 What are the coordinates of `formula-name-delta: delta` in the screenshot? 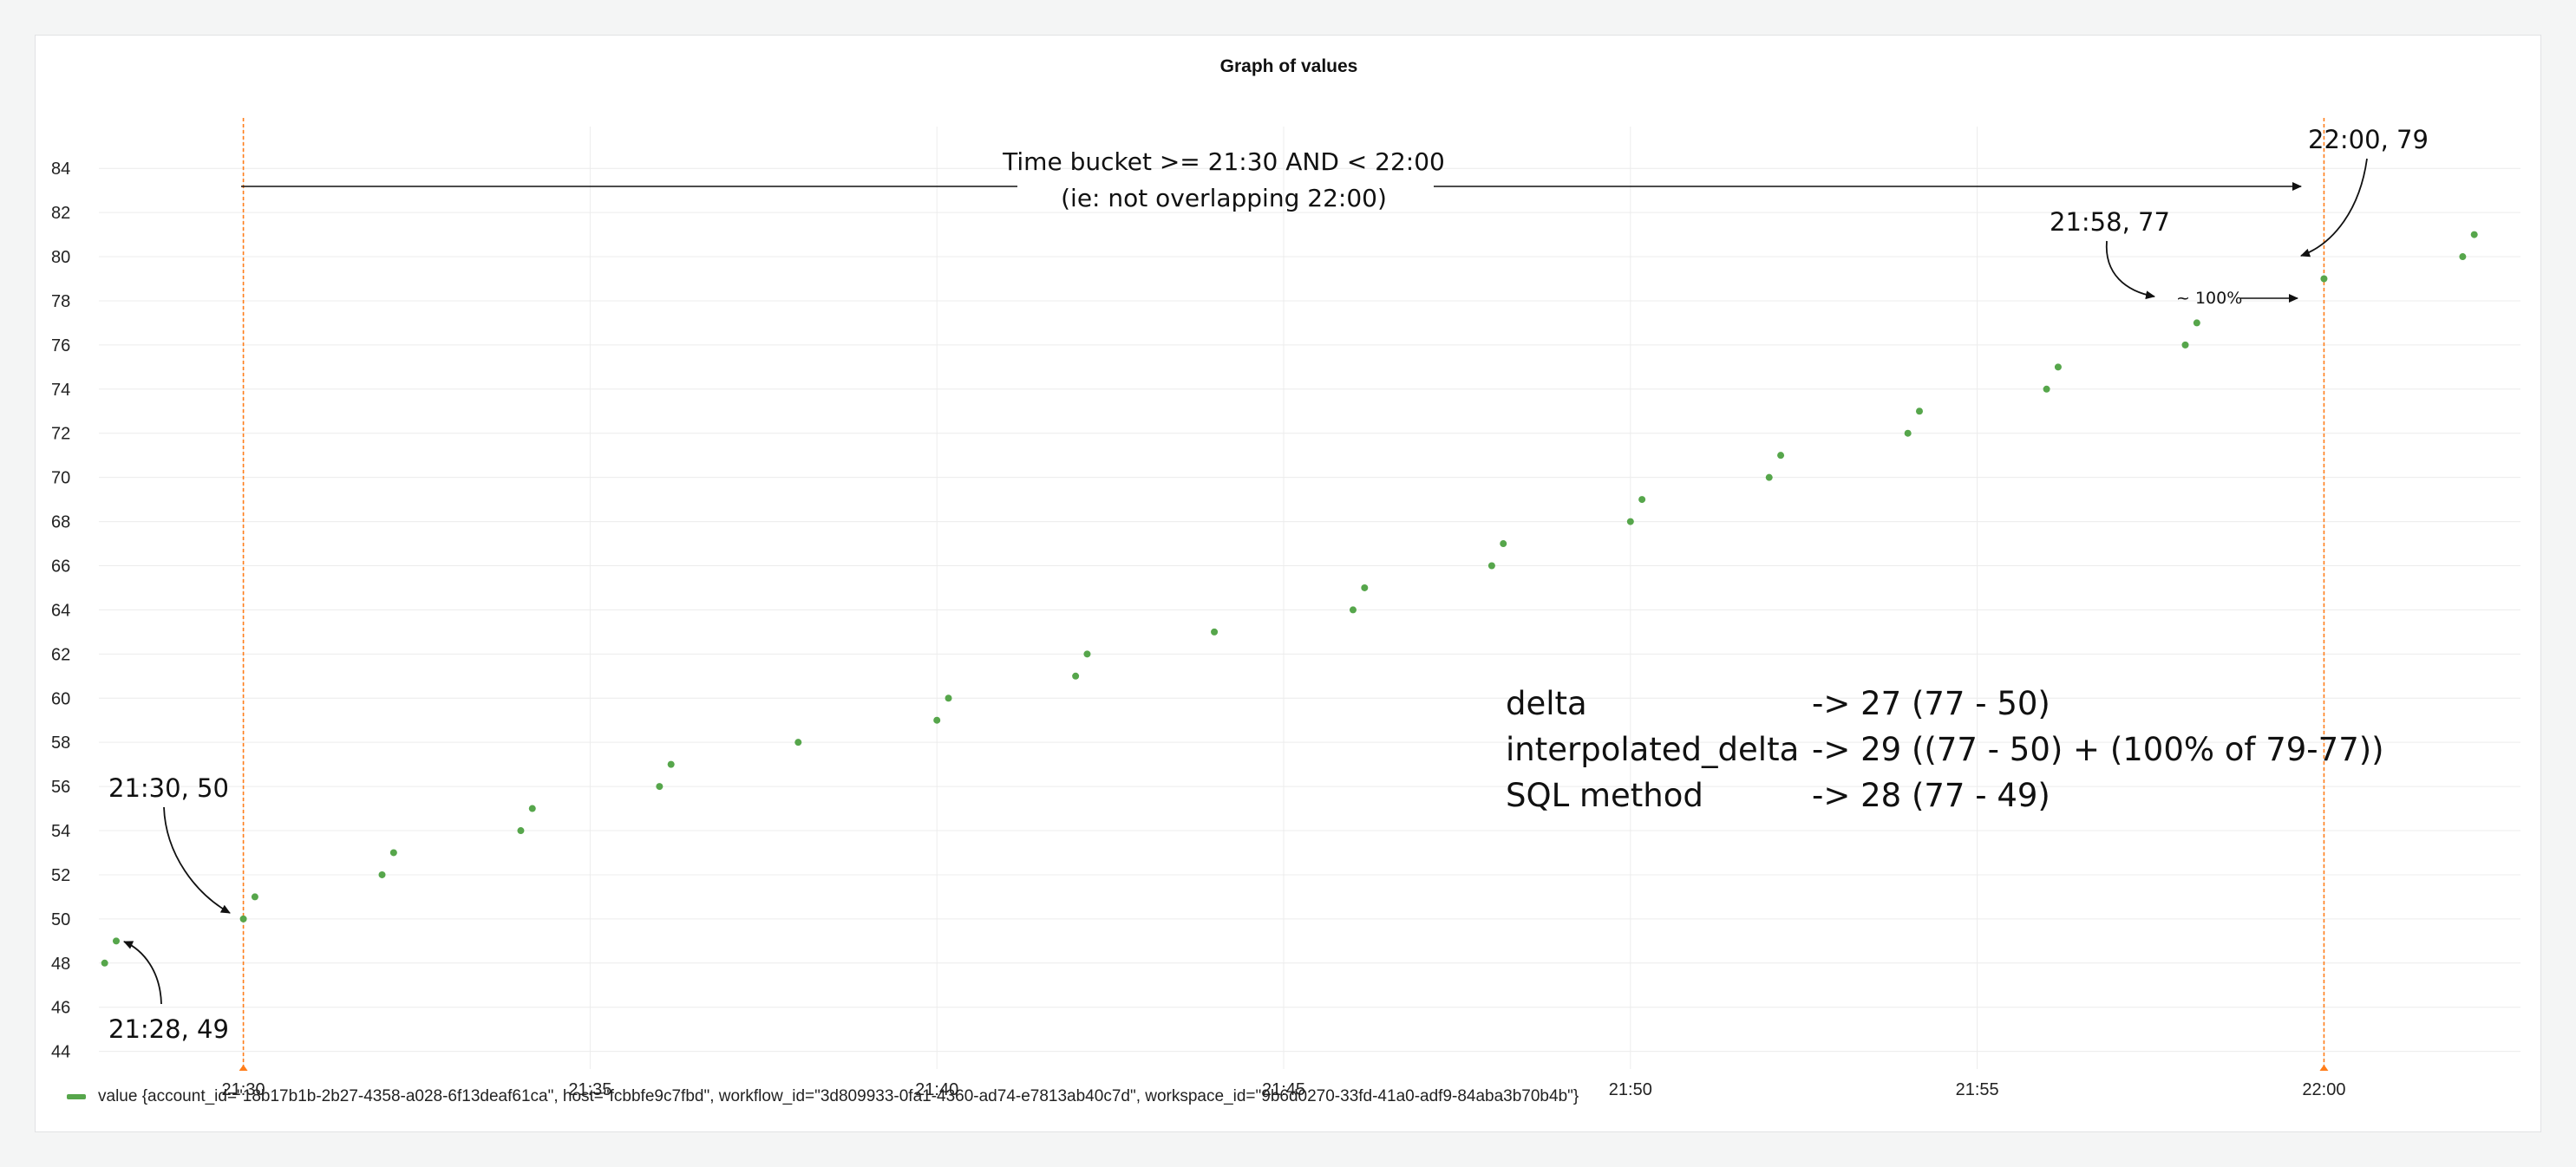 It's located at (1546, 703).